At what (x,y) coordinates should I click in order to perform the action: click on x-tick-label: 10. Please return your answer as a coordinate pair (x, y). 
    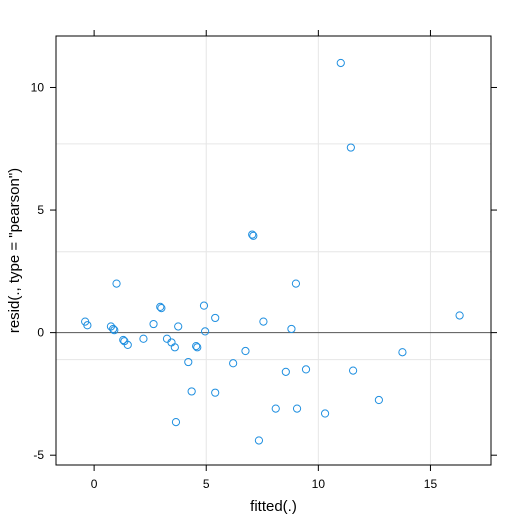
    Looking at the image, I should click on (319, 484).